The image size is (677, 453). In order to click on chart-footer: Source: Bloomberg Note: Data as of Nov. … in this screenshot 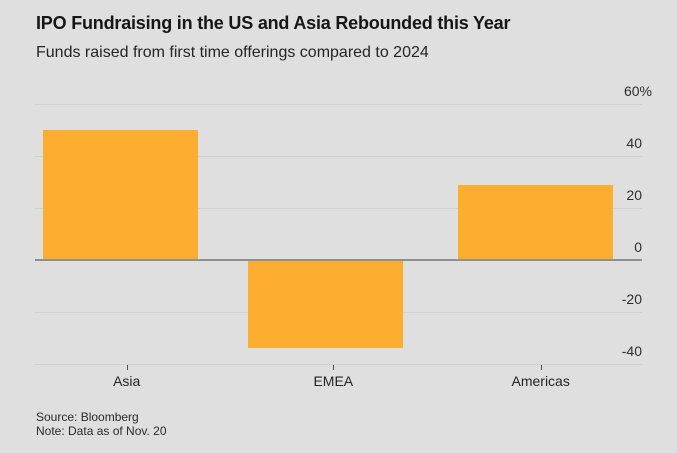, I will do `click(101, 424)`.